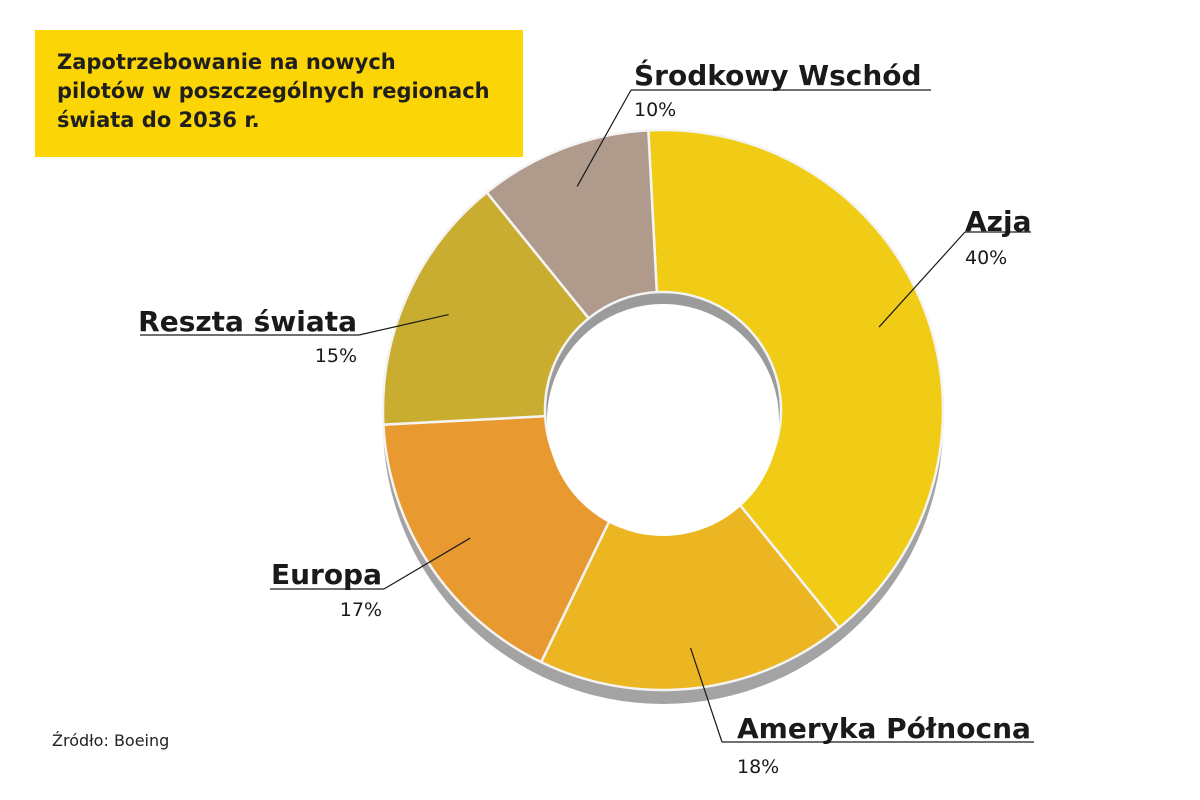 This screenshot has height=800, width=1200. I want to click on slice-value-europa: 17%, so click(361, 610).